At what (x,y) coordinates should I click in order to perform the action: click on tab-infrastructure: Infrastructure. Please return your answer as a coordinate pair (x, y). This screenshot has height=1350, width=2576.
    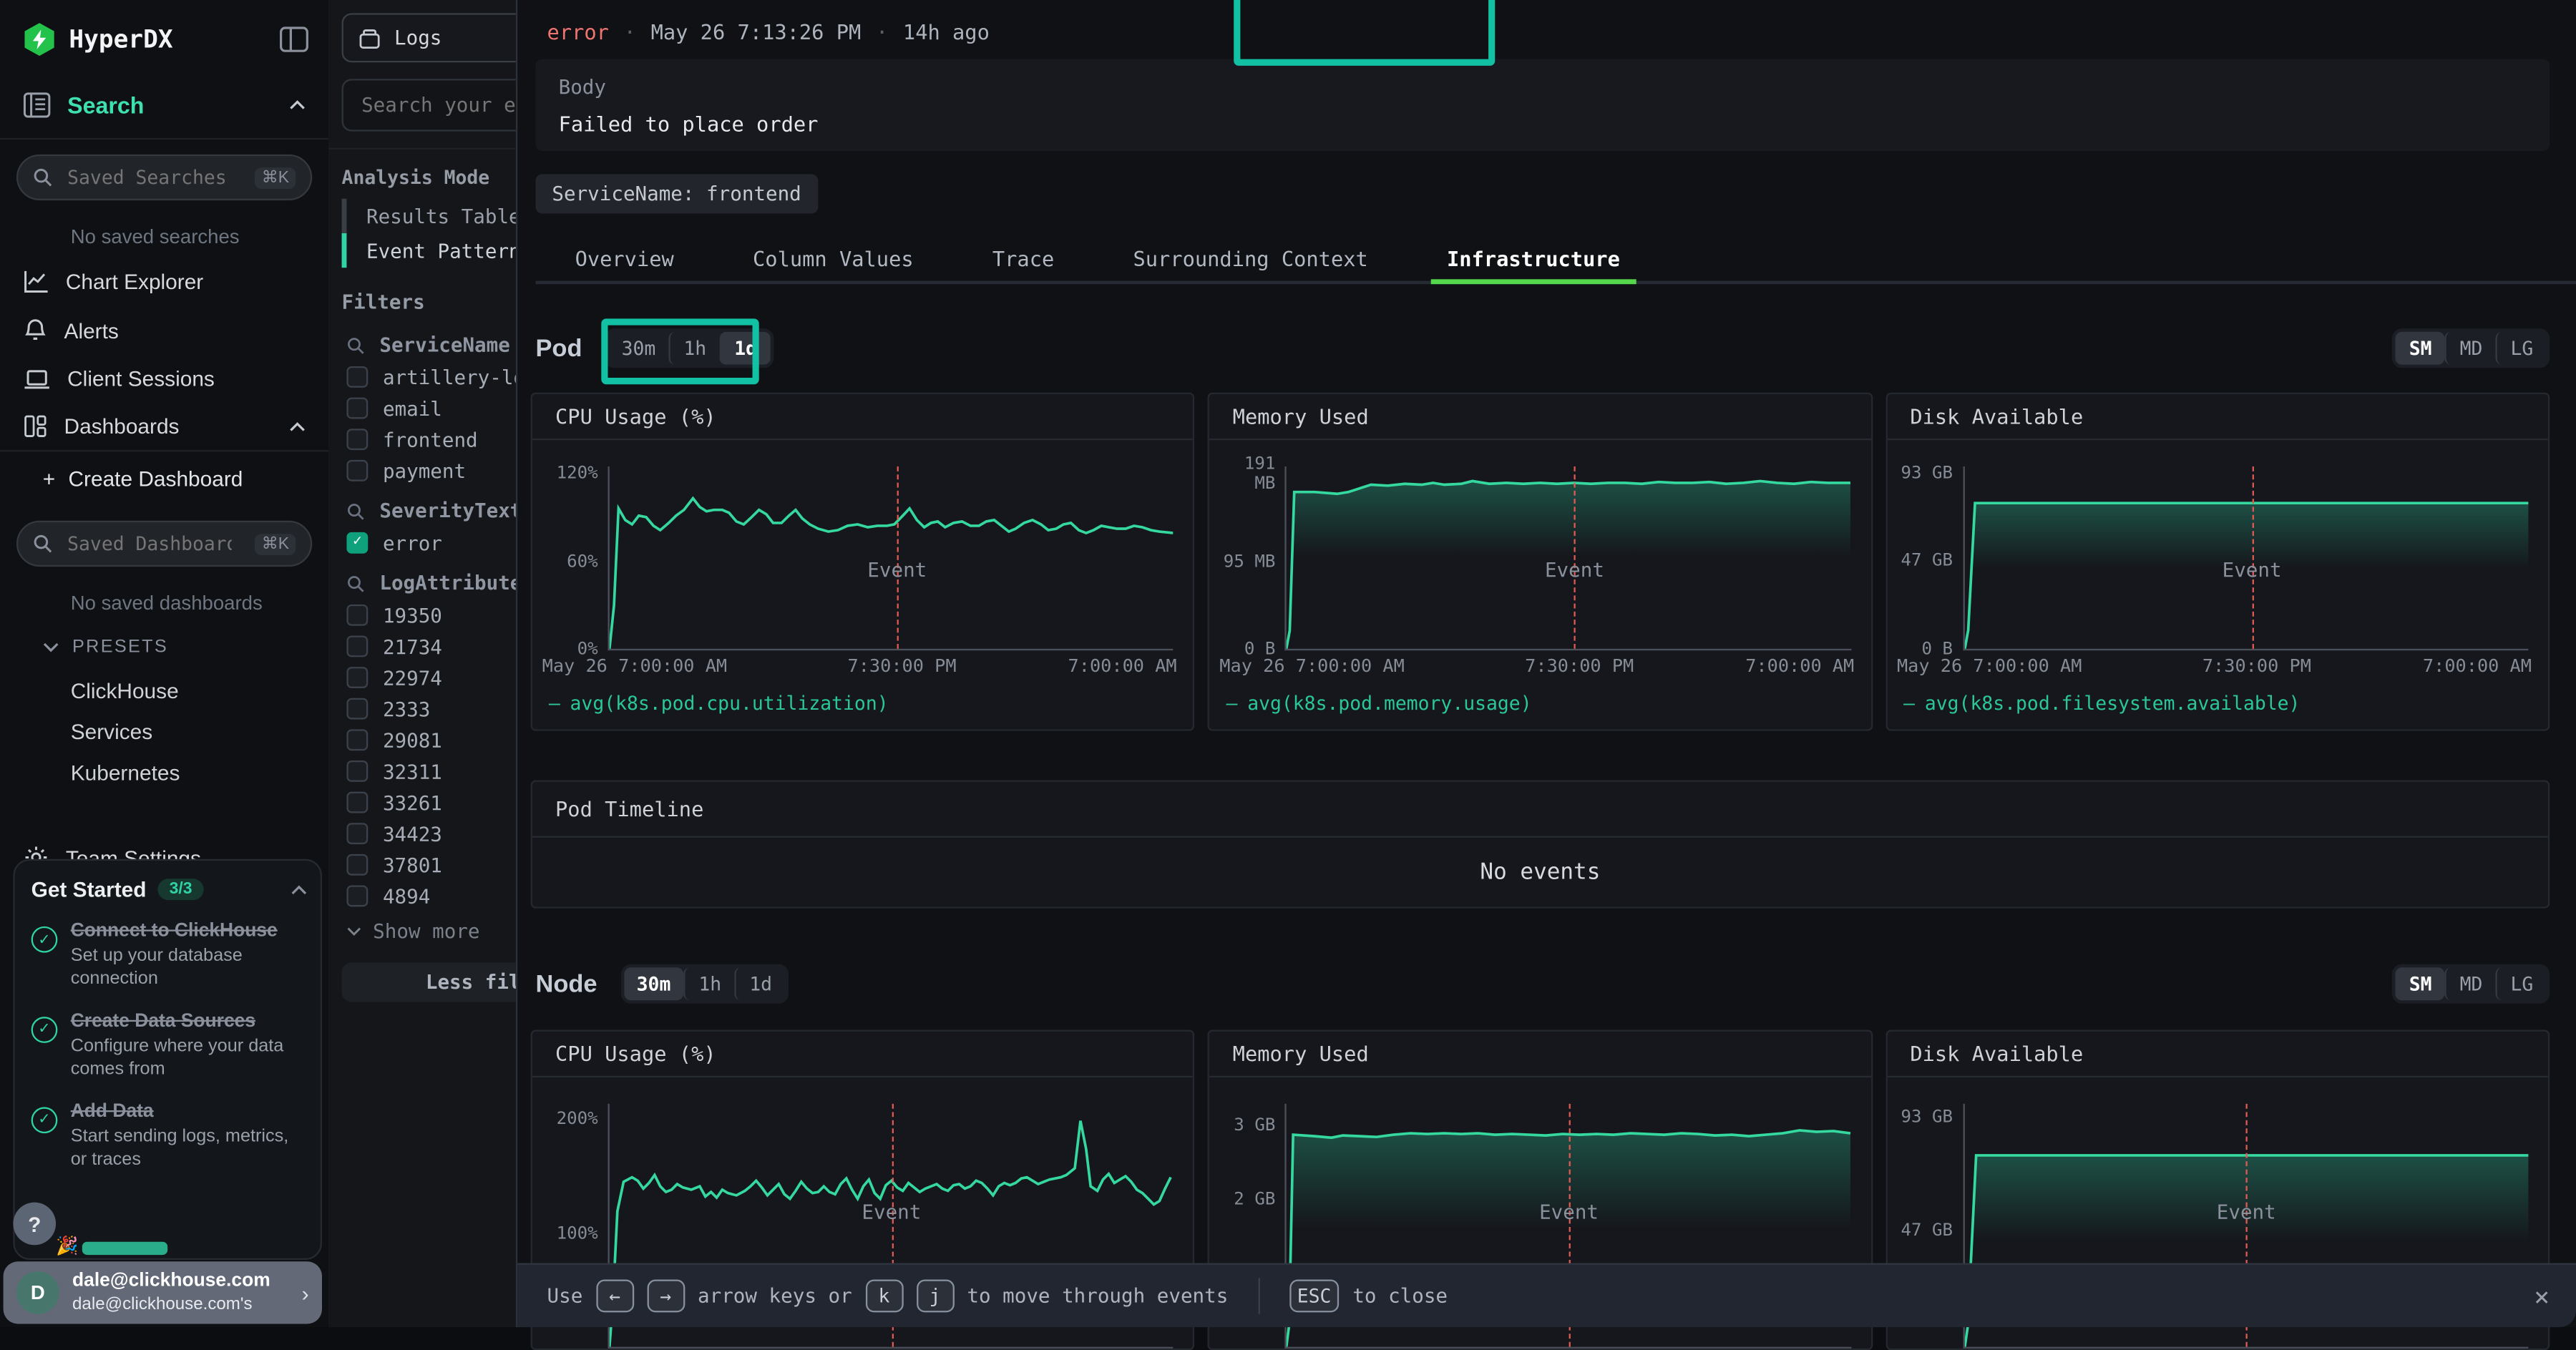
    Looking at the image, I should click on (1533, 260).